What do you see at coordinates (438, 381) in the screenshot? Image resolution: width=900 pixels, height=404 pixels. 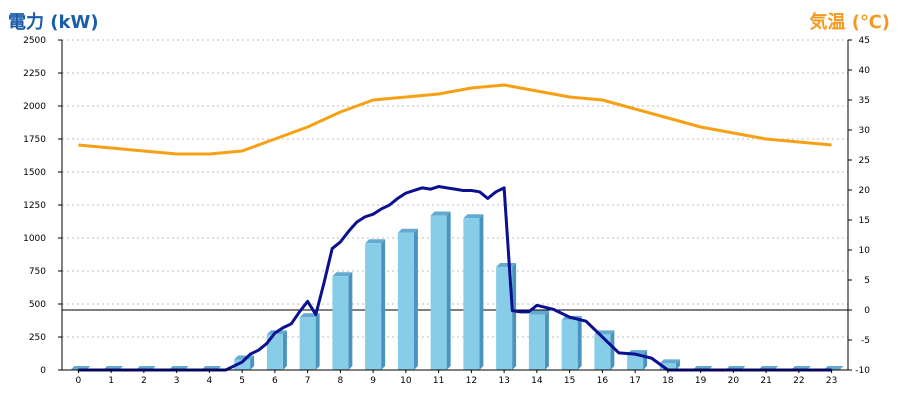 I see `x-tick-label: 11` at bounding box center [438, 381].